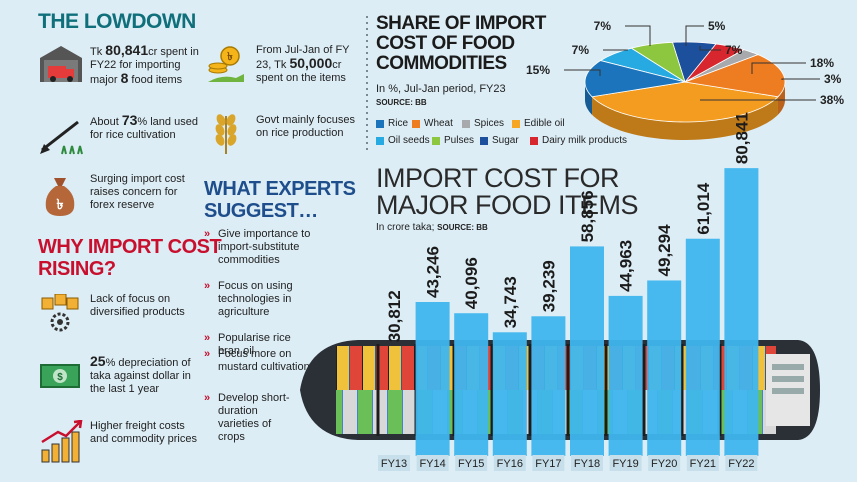 Image resolution: width=857 pixels, height=482 pixels. Describe the element at coordinates (548, 464) in the screenshot. I see `x-tick-label: FY17` at that location.